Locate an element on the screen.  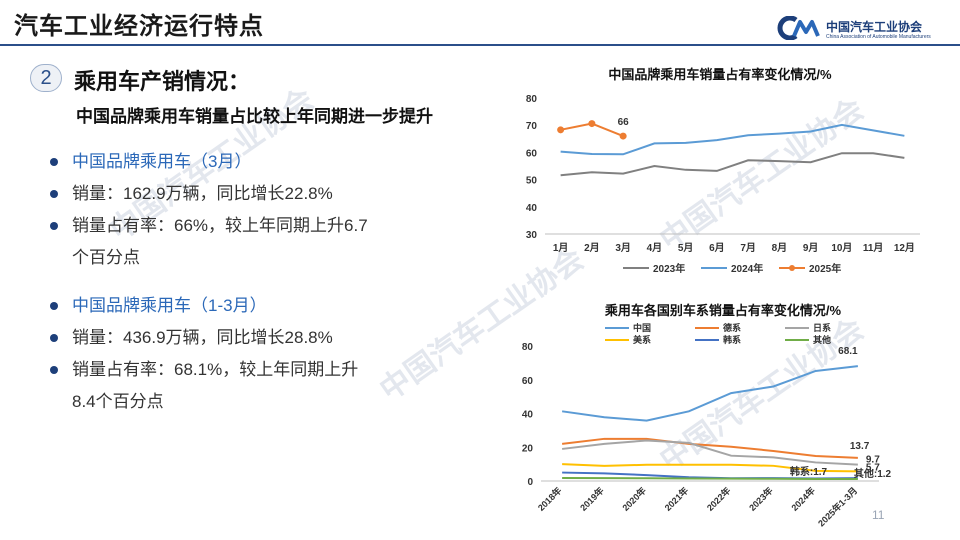
y-tick-label: 30 is located at coordinates (532, 235).